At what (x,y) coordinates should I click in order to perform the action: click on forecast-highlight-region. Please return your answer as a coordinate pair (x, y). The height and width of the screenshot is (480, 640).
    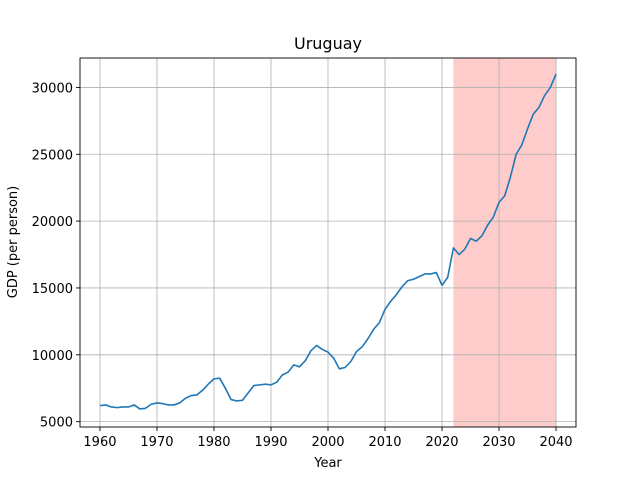
    Looking at the image, I should click on (505, 242).